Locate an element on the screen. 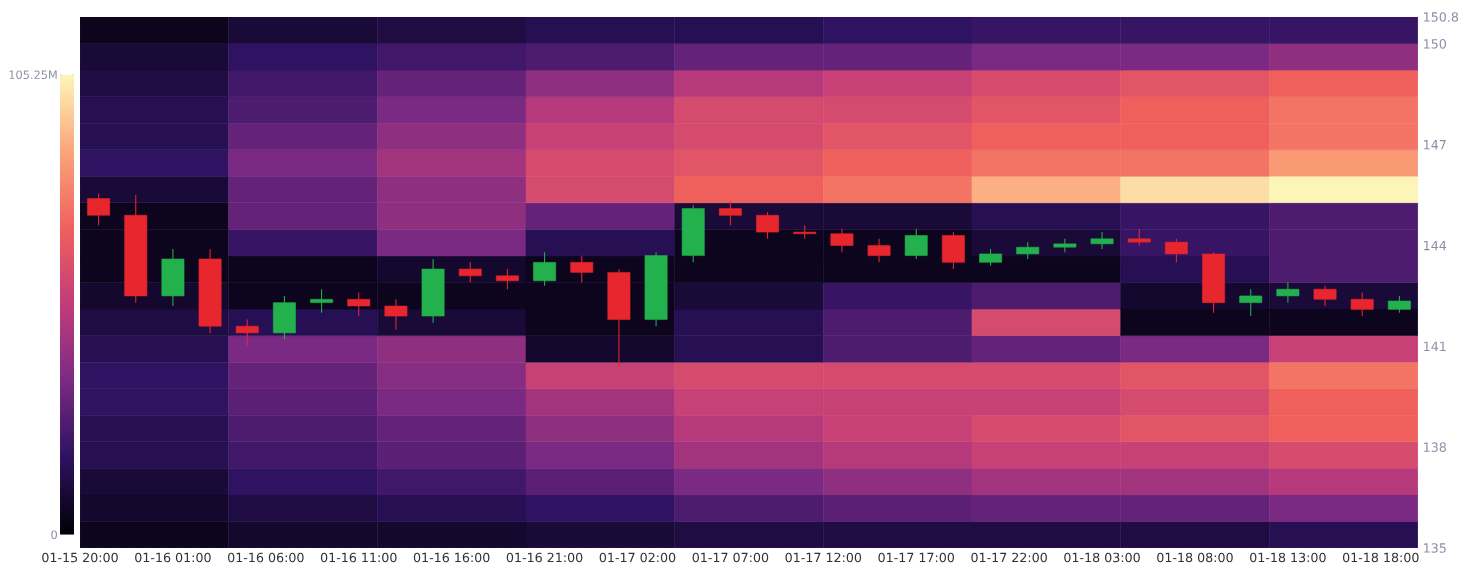 This screenshot has height=588, width=1471. x-tick-label: 01-18 03:00 is located at coordinates (1102, 557).